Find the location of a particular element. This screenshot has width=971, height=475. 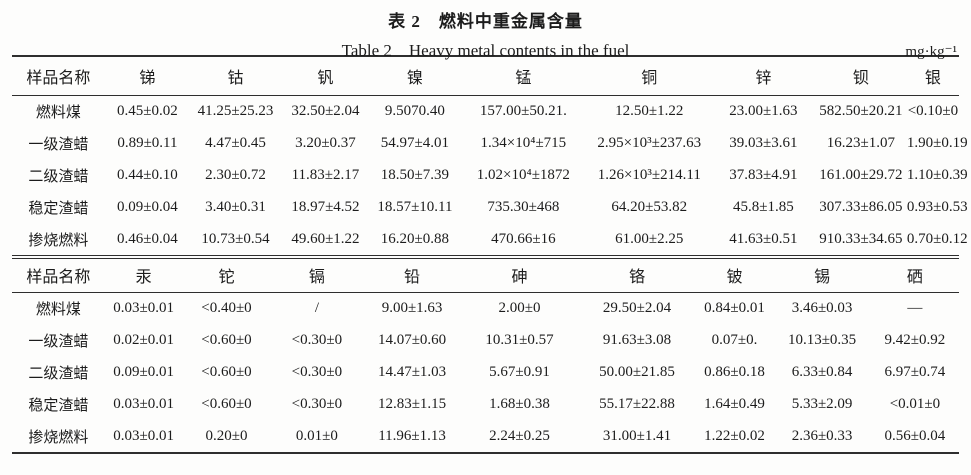

metal-column-header: 铜 is located at coordinates (649, 76).